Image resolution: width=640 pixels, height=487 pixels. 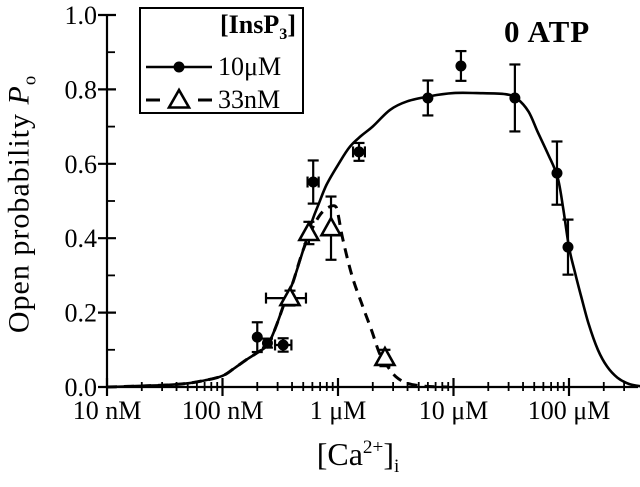 What do you see at coordinates (250, 66) in the screenshot?
I see `legend-item-label: 10μM` at bounding box center [250, 66].